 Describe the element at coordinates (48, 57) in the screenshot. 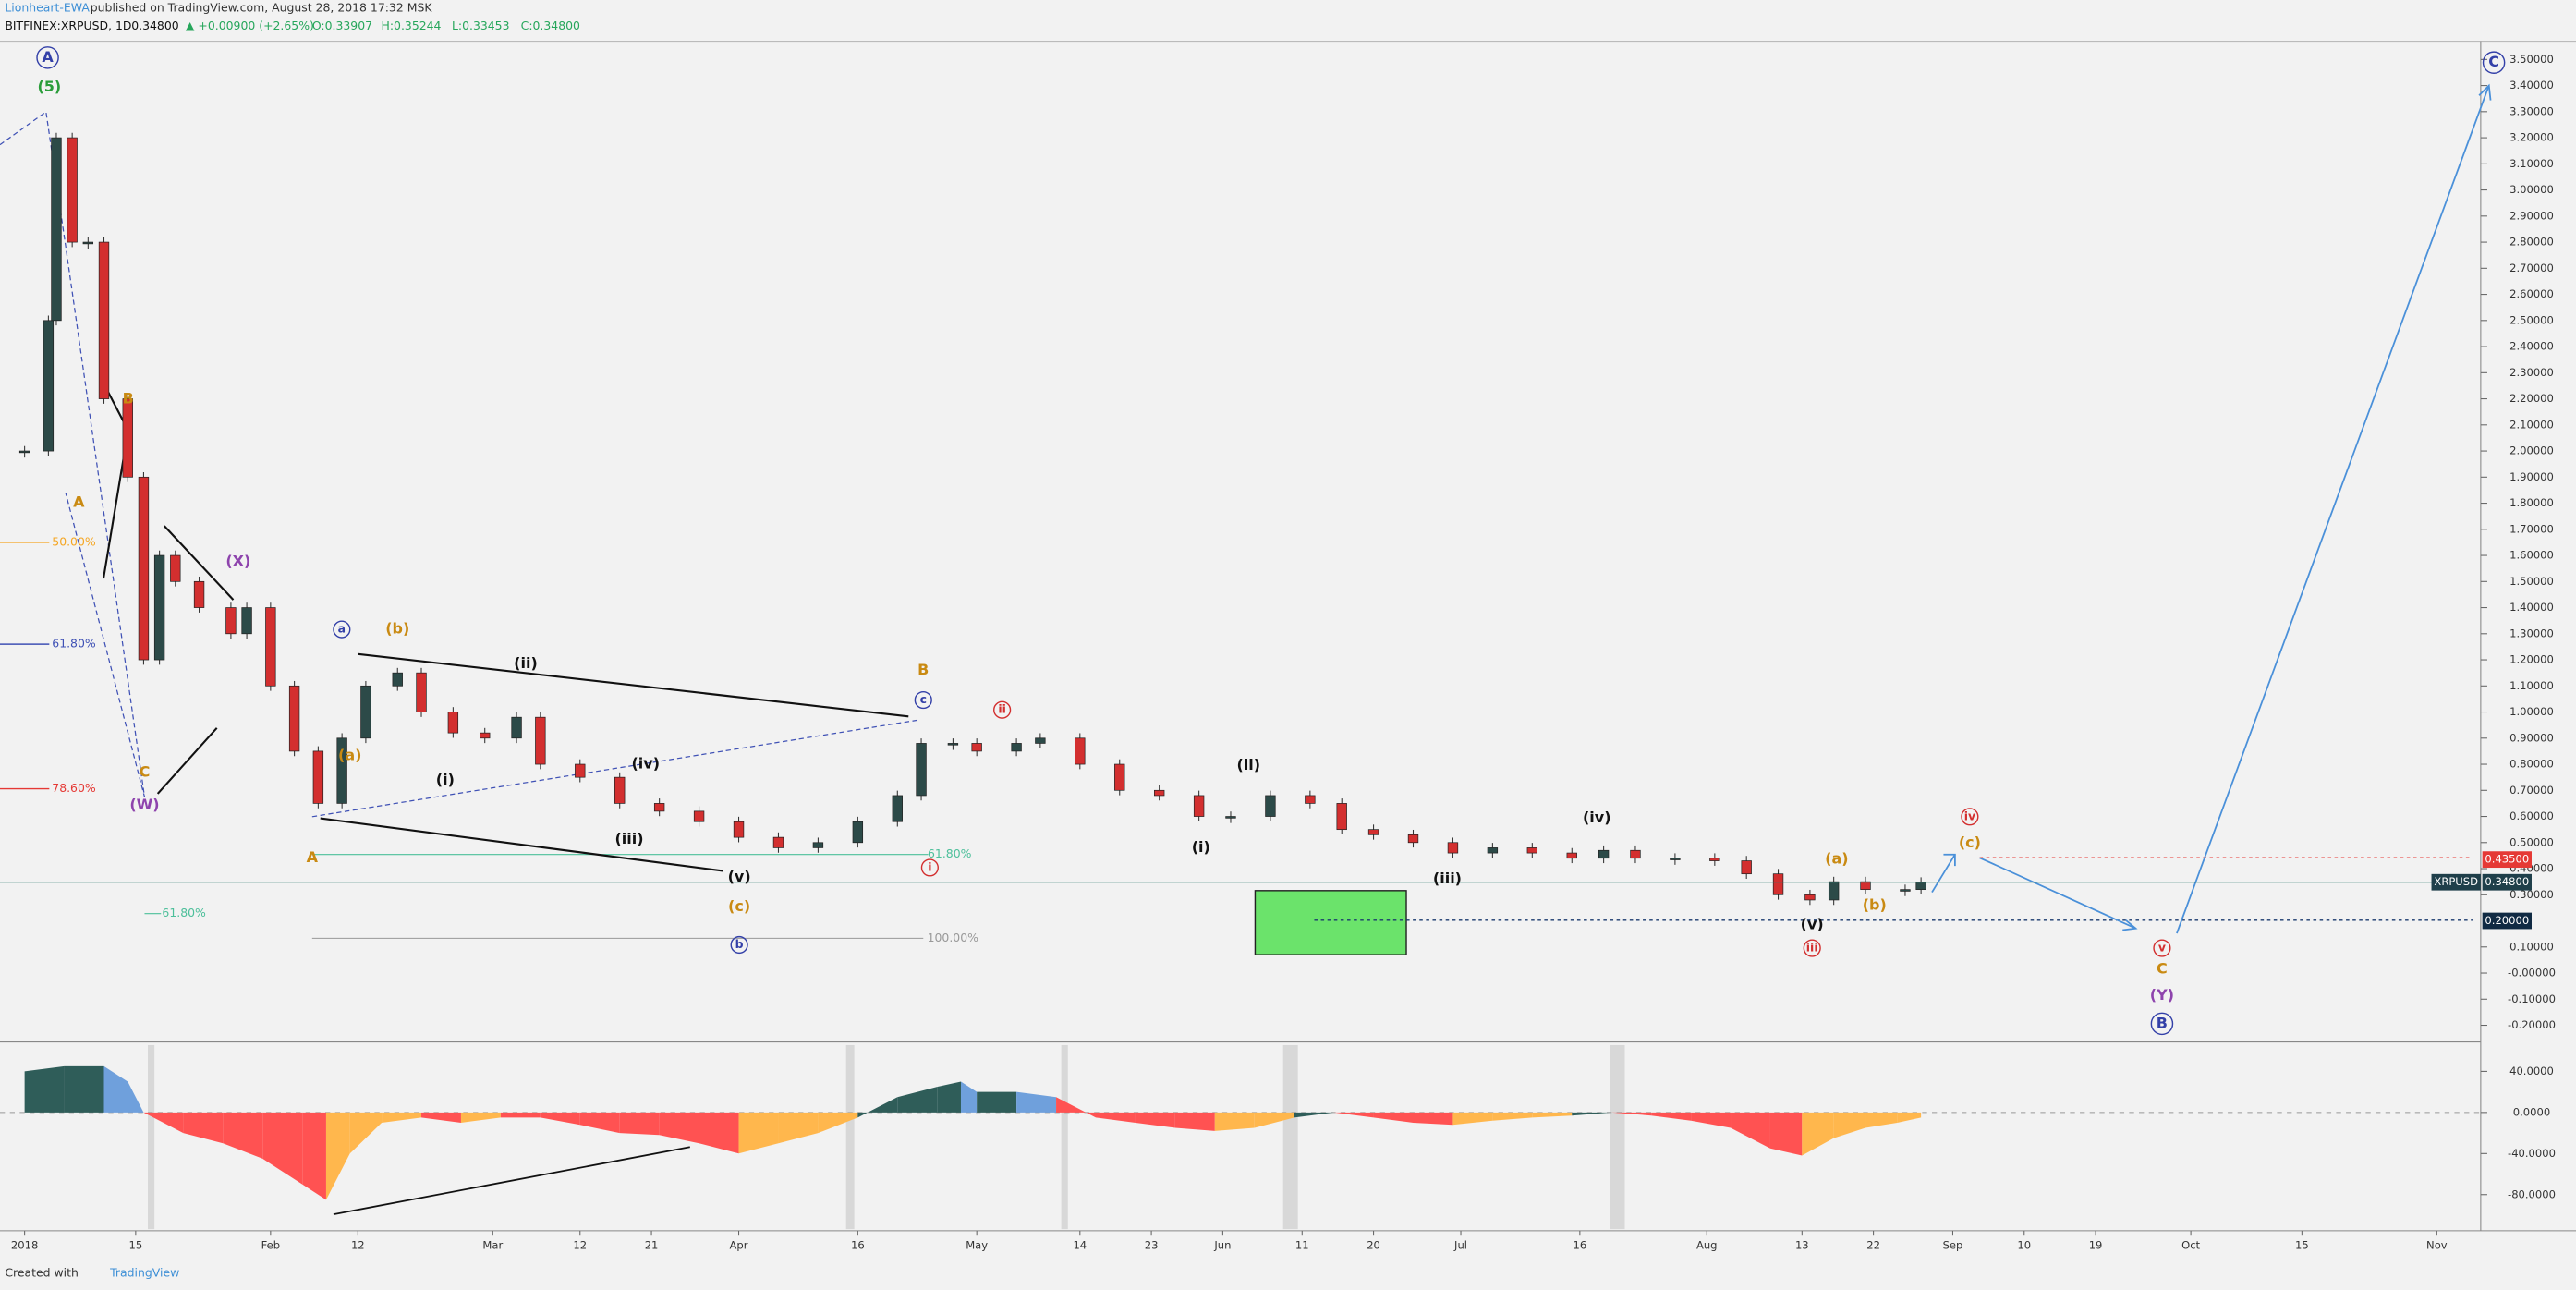

I see `wave-label: A` at that location.